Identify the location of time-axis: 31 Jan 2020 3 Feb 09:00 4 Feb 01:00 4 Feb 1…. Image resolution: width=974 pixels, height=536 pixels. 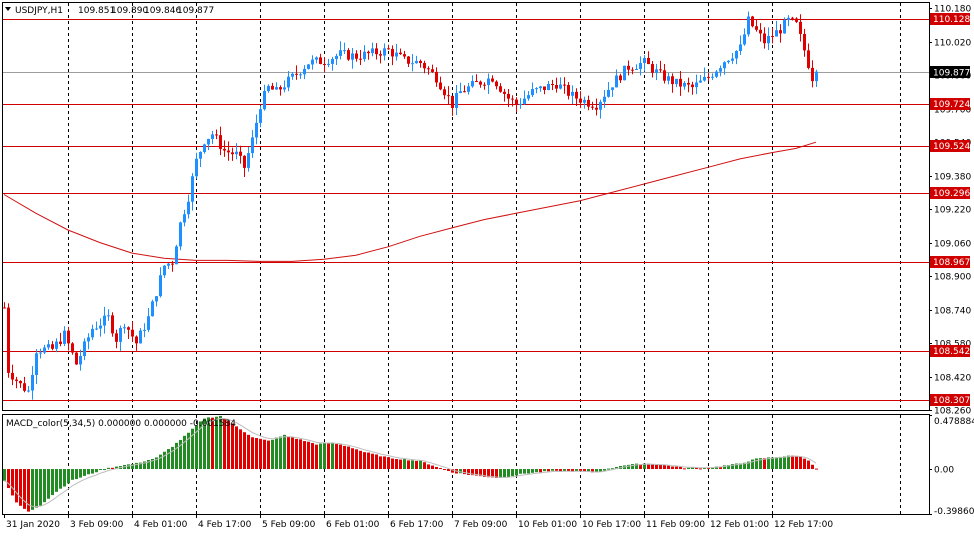
(418, 522).